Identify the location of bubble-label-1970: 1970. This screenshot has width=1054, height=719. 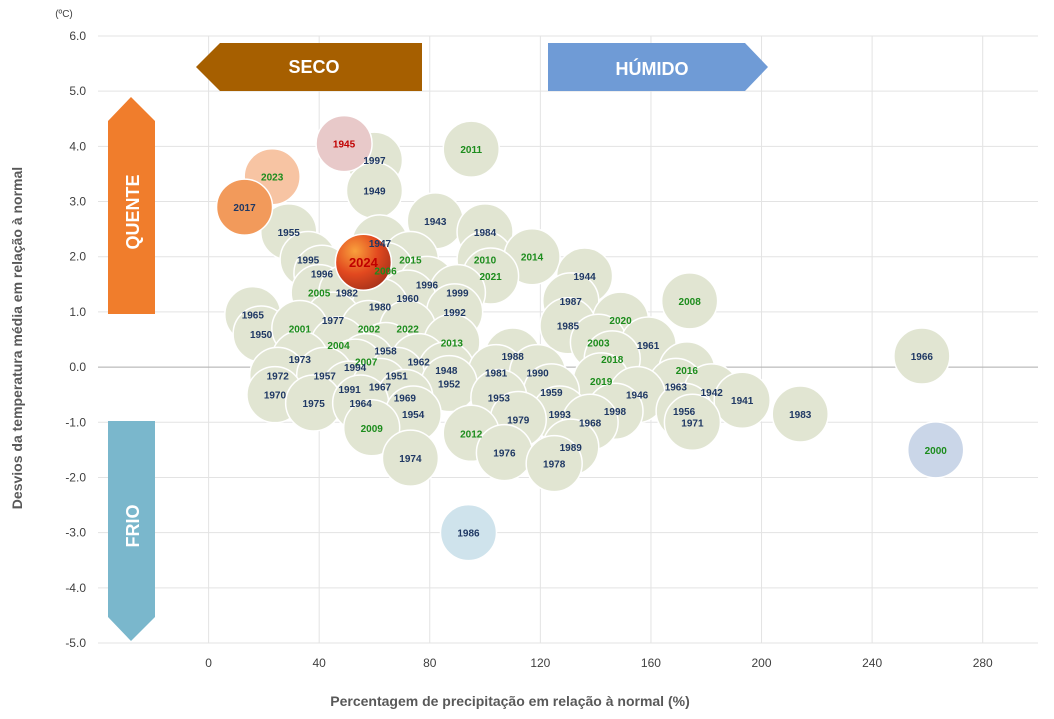
(275, 396).